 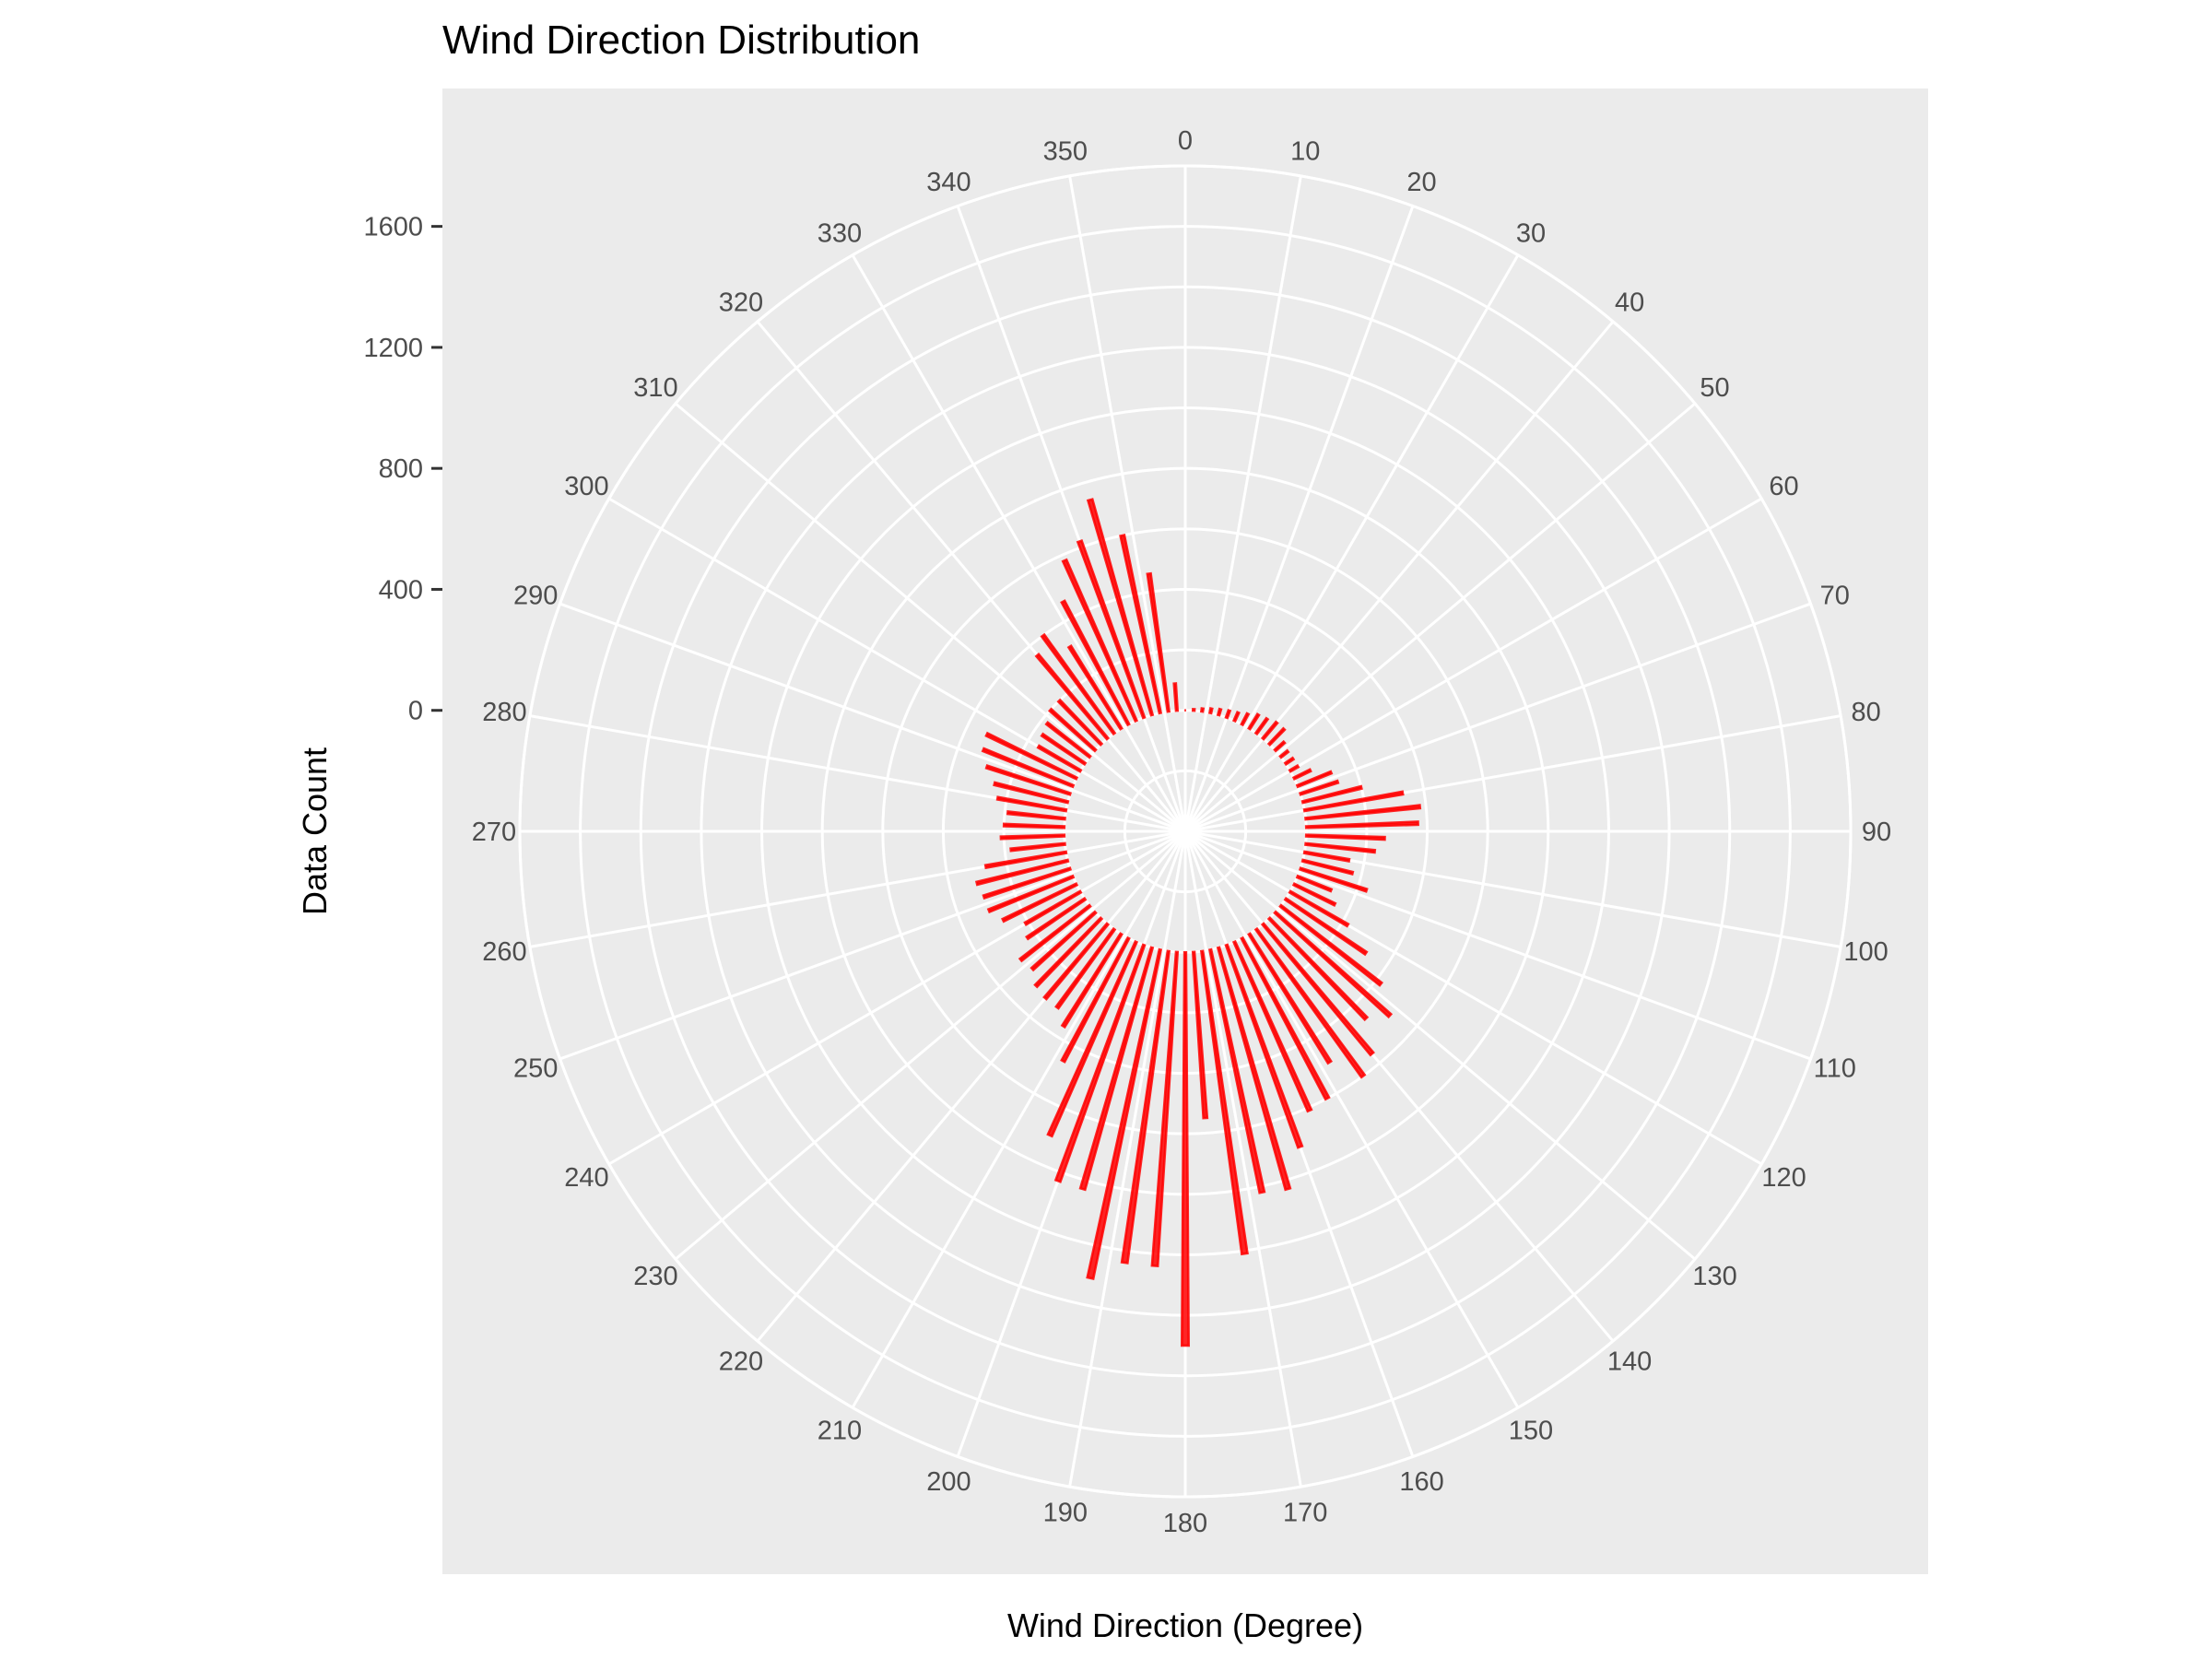 What do you see at coordinates (1865, 712) in the screenshot?
I see `direction-tick-label: 80` at bounding box center [1865, 712].